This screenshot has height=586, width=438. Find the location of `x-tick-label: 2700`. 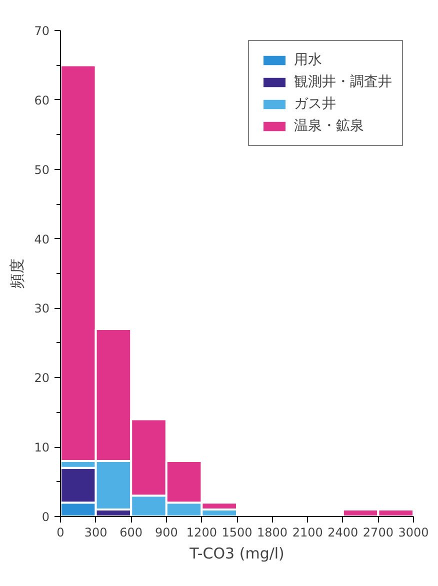

x-tick-label: 2700 is located at coordinates (378, 533).